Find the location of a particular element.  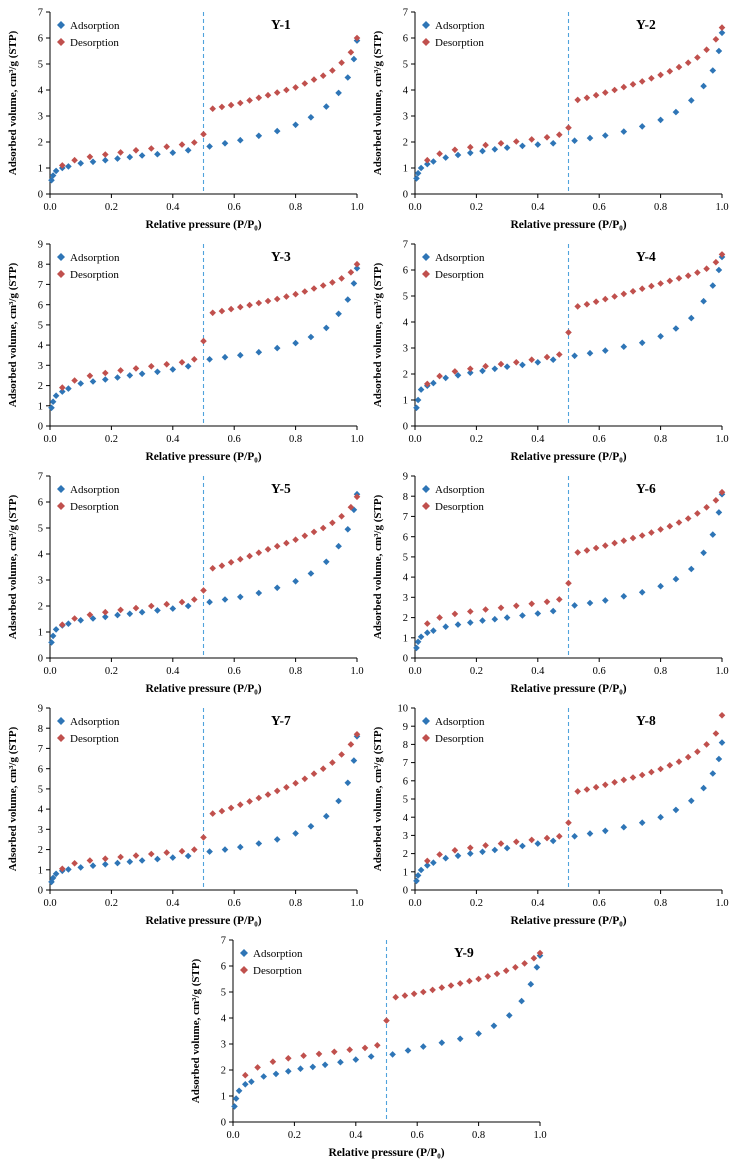

y-tick-labels: 0 1 2 3 4 5 6 7 8 9 is located at coordinates (41, 336).